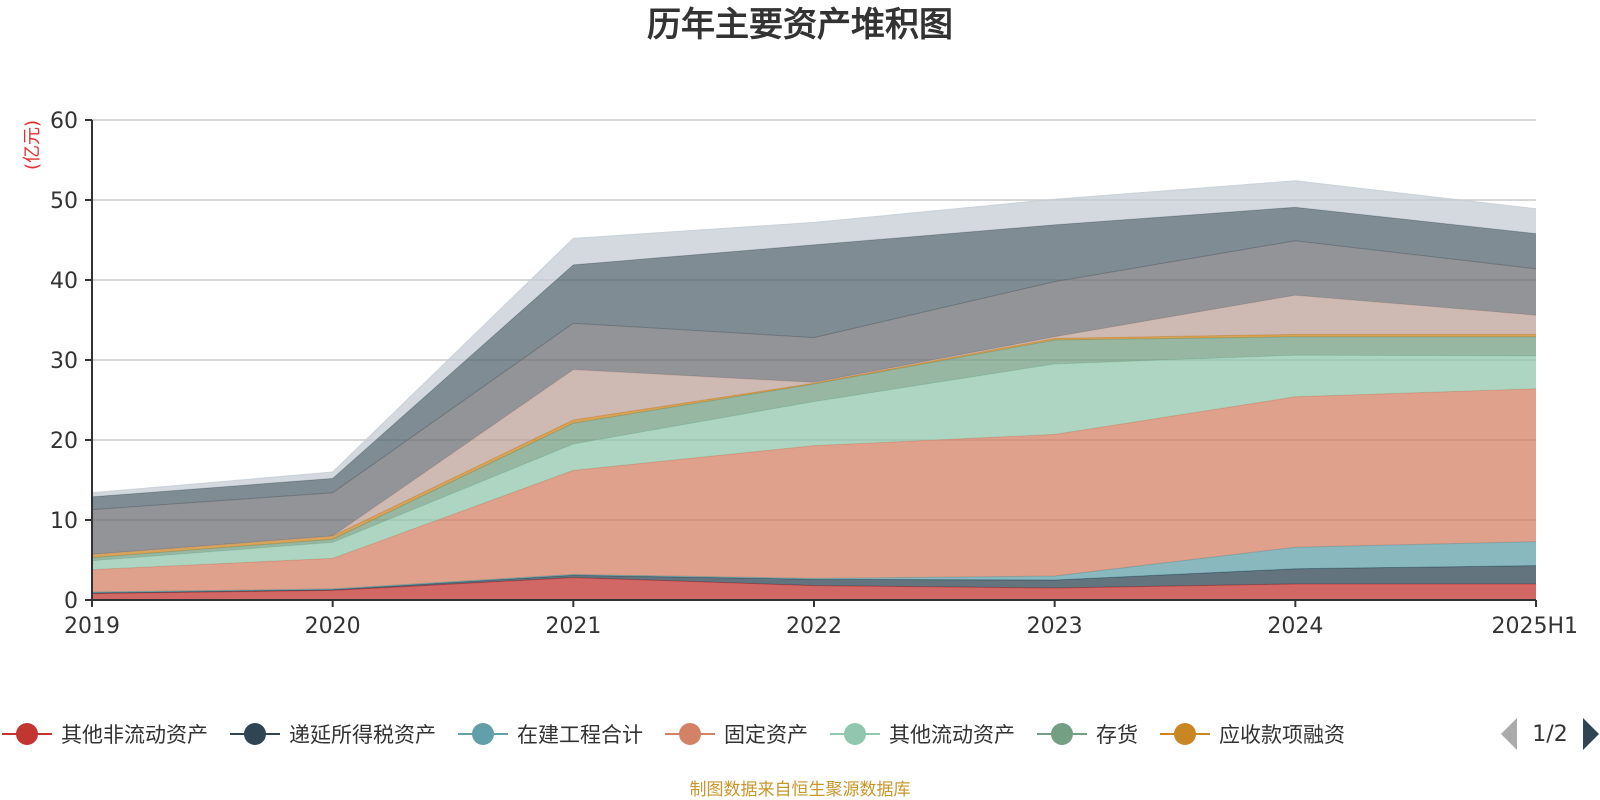 This screenshot has height=800, width=1600. Describe the element at coordinates (1055, 626) in the screenshot. I see `x-tick-label: 2023` at that location.